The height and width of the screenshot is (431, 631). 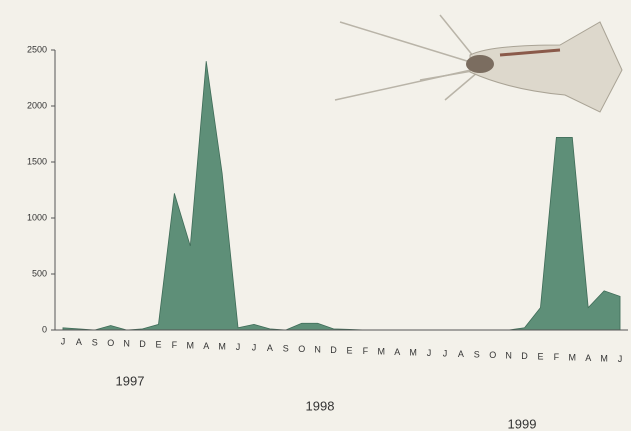 I want to click on y-tick-label: 500, so click(x=39, y=273).